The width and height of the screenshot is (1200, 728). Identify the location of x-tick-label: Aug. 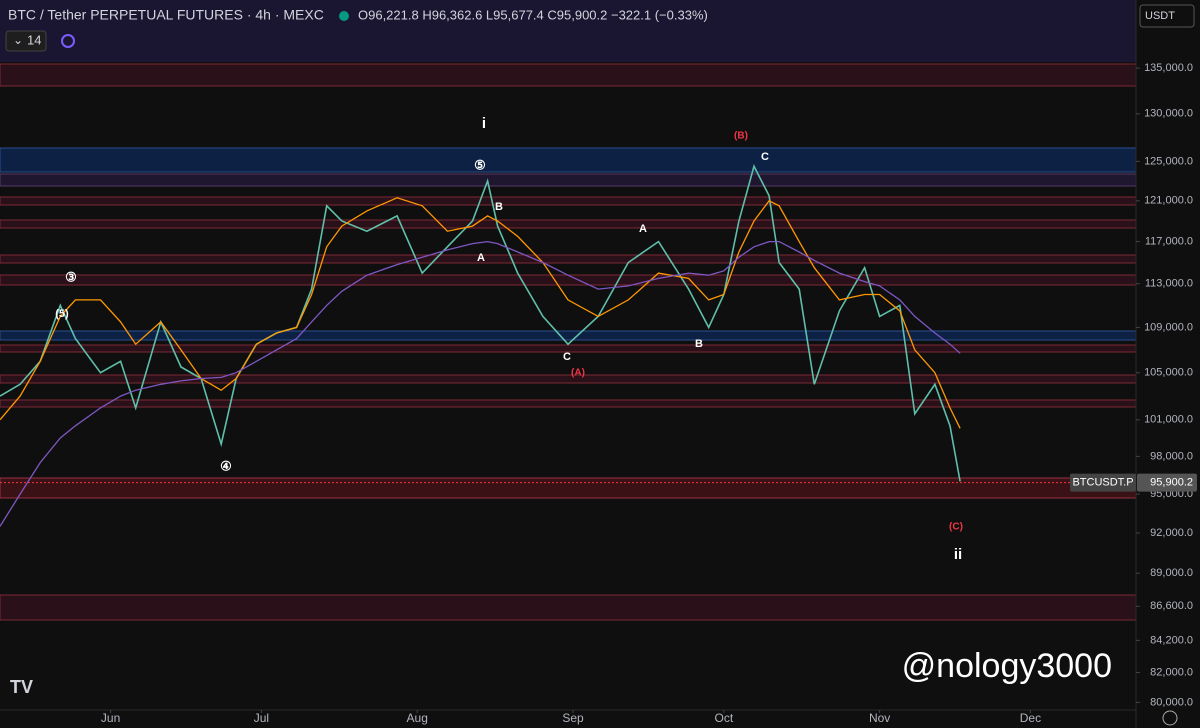
(417, 718).